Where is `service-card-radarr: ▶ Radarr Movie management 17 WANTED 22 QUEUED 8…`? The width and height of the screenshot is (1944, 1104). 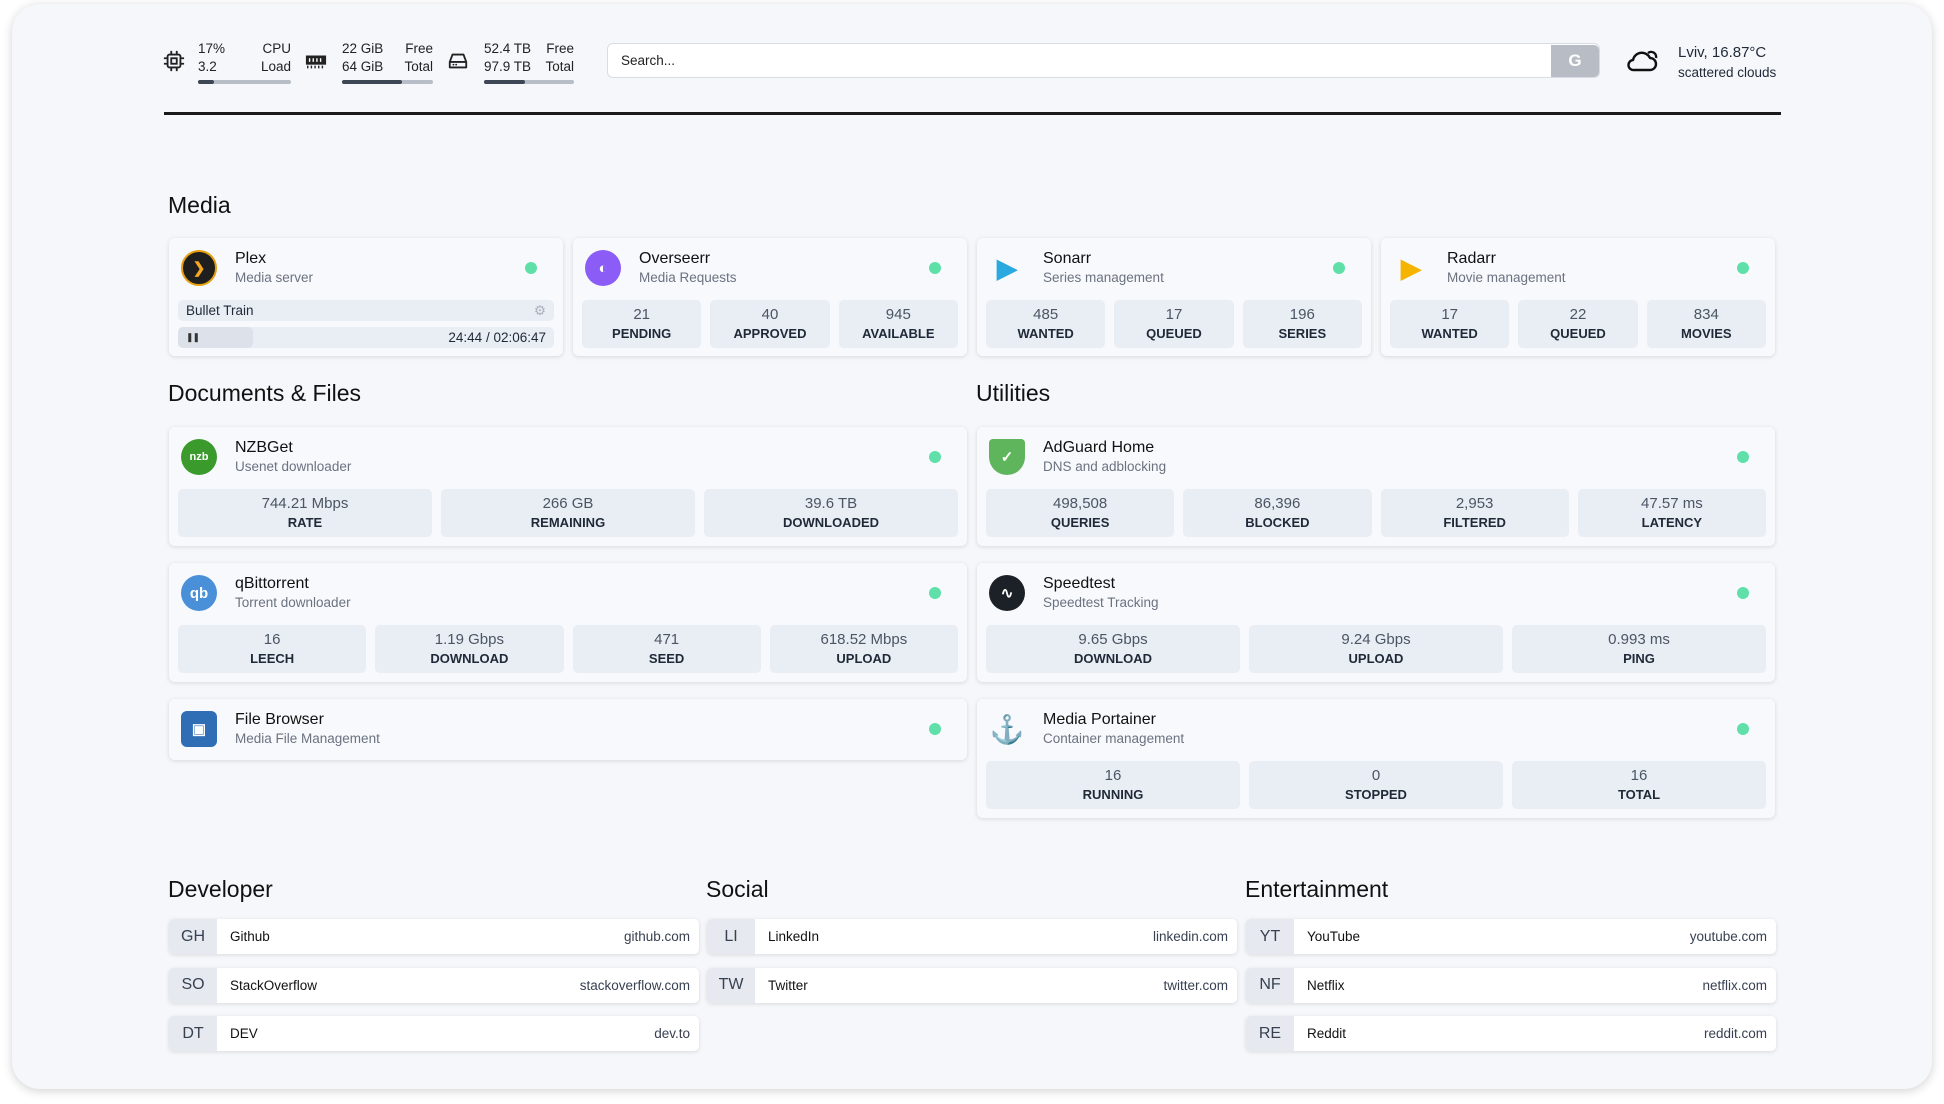
service-card-radarr: ▶ Radarr Movie management 17 WANTED 22 QUEUED 8… is located at coordinates (1578, 297).